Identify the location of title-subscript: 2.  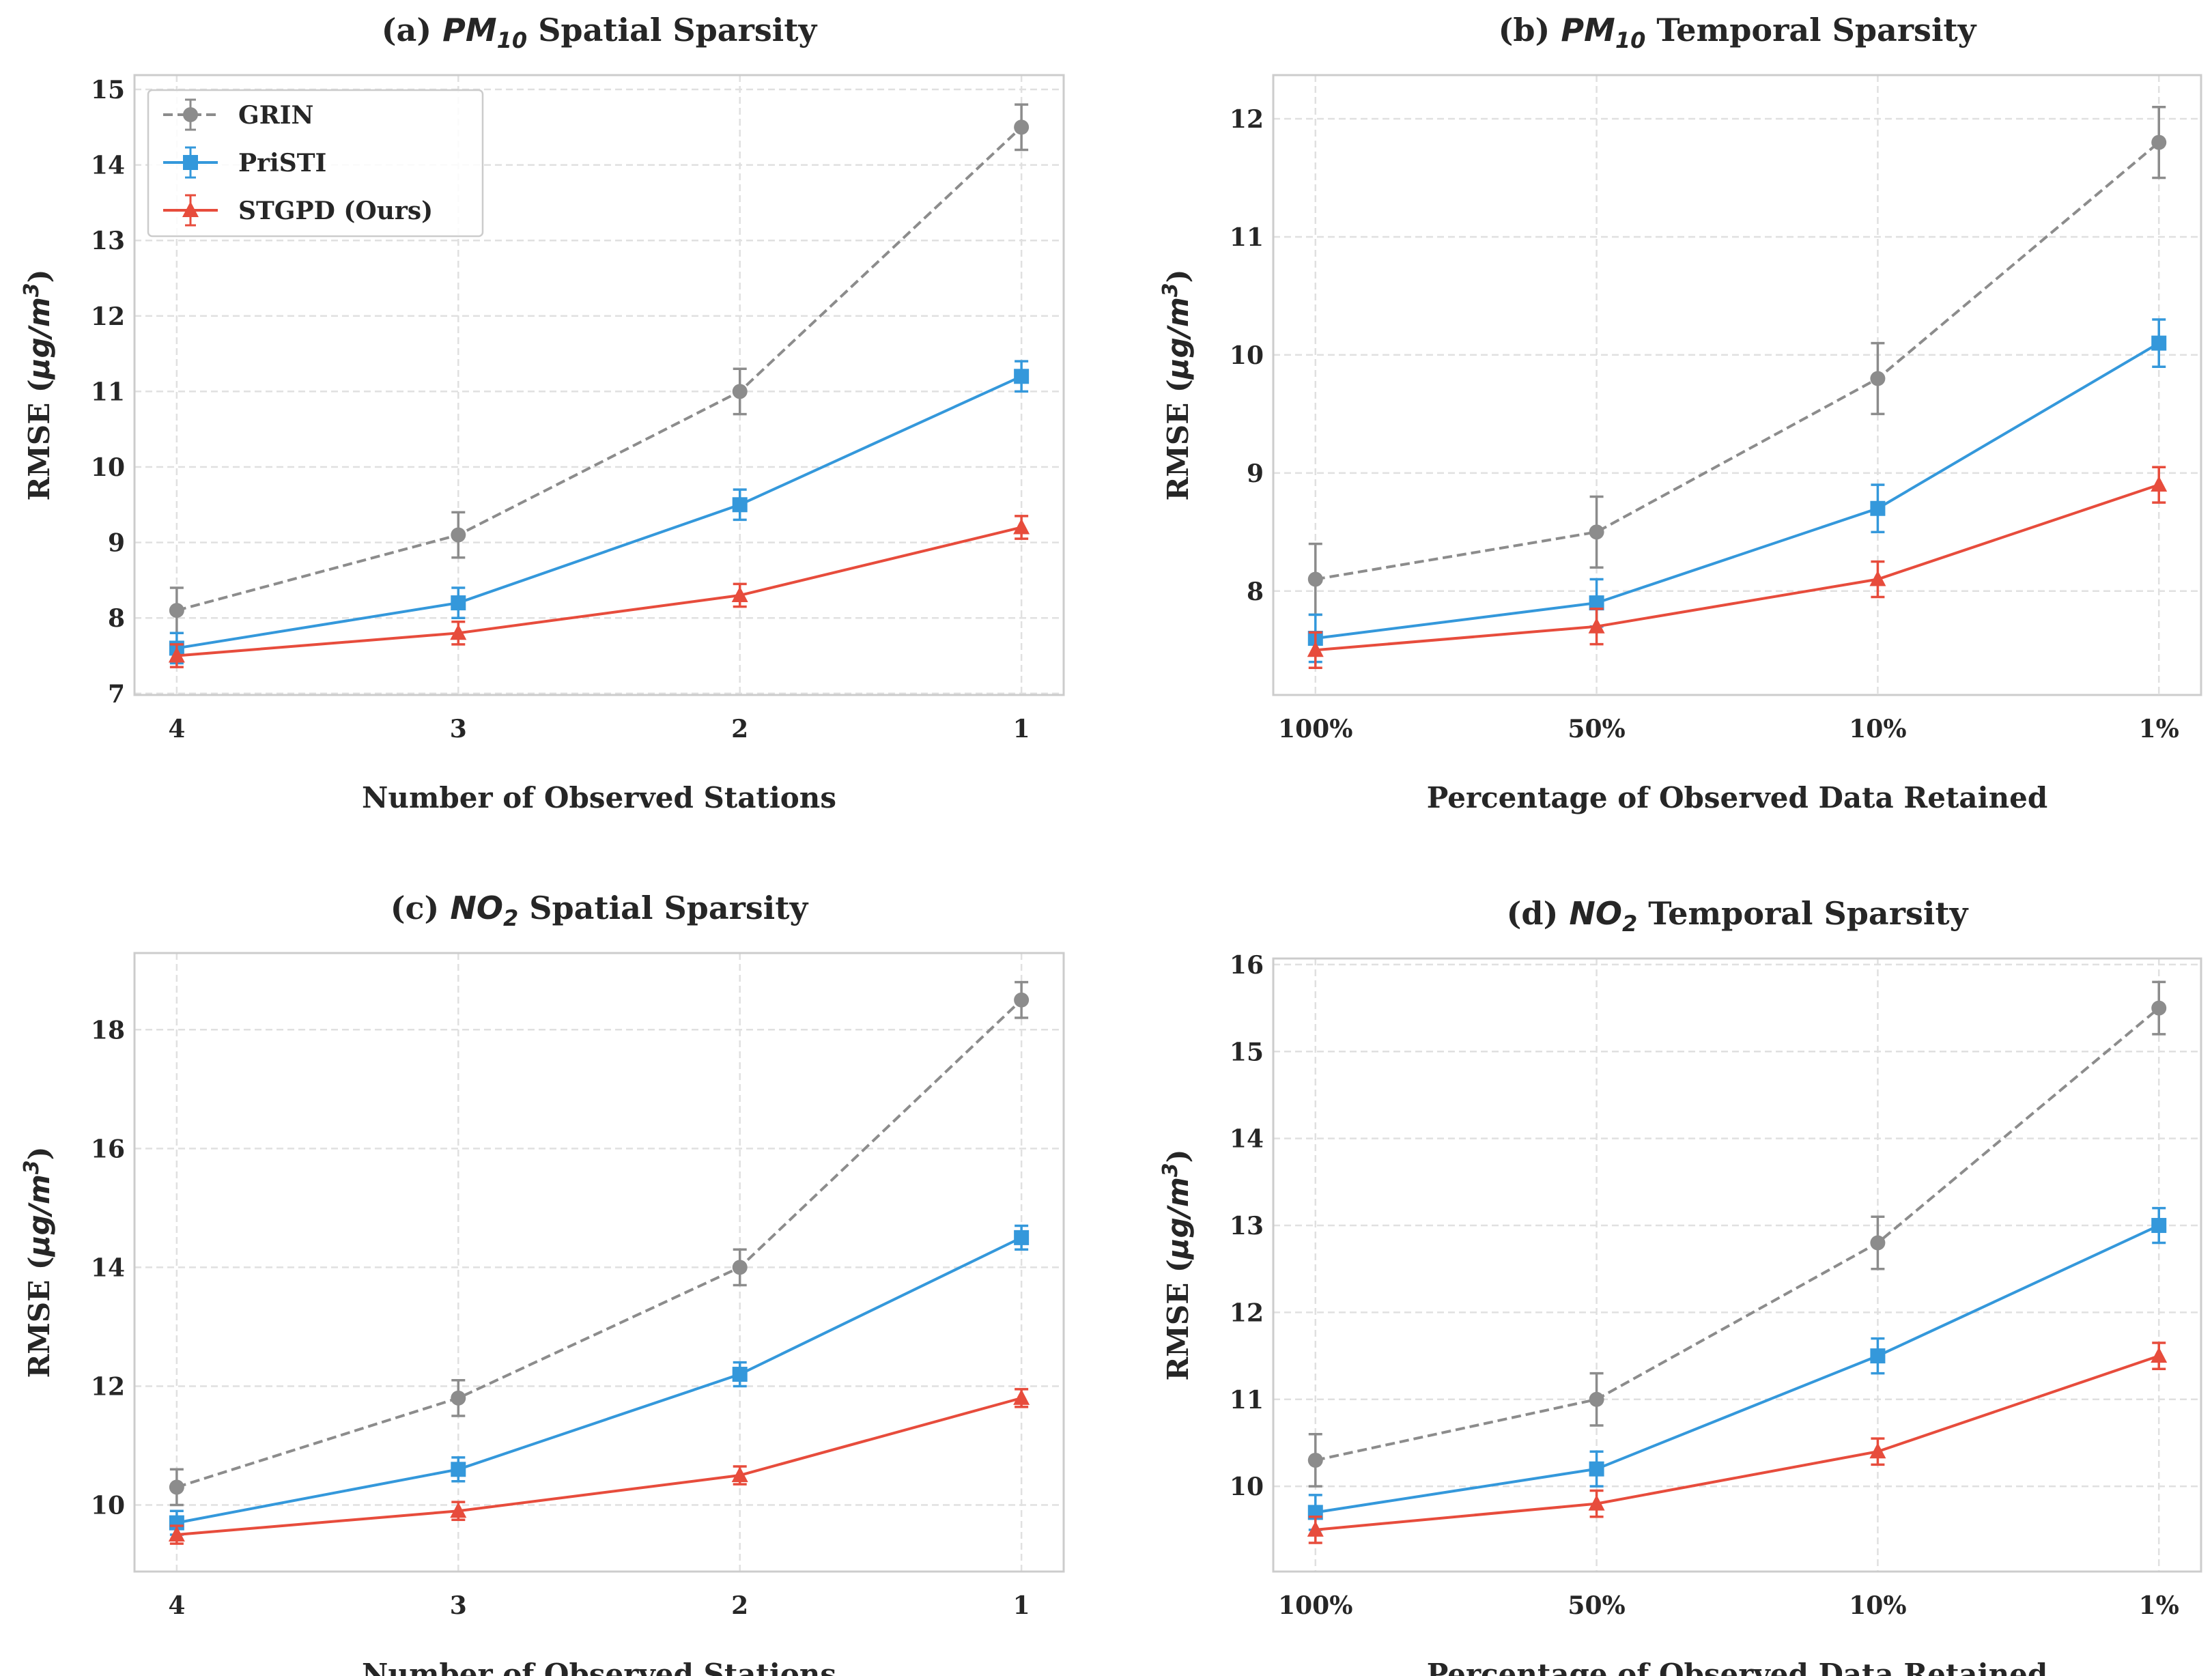
(510, 918).